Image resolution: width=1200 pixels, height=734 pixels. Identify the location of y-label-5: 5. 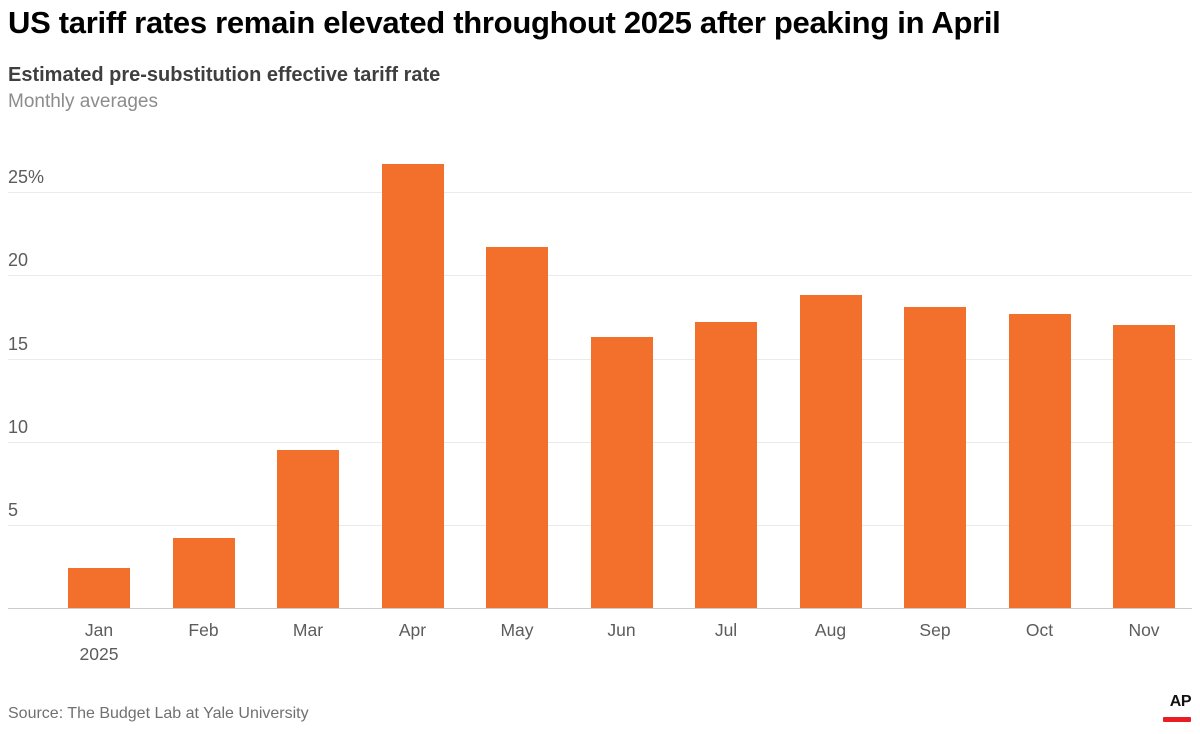
(13, 509).